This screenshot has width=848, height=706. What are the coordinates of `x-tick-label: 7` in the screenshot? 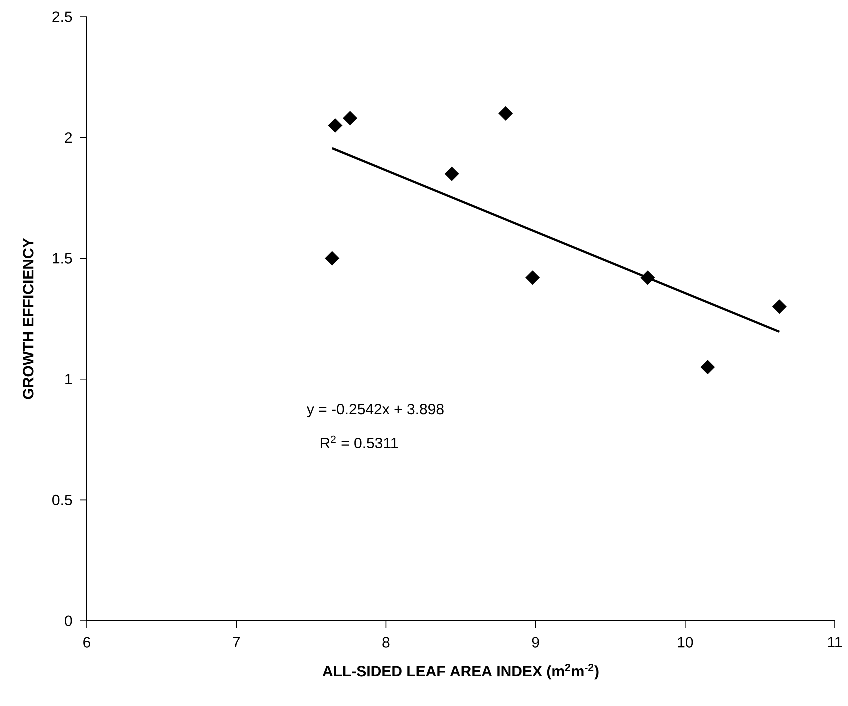 It's located at (236, 642).